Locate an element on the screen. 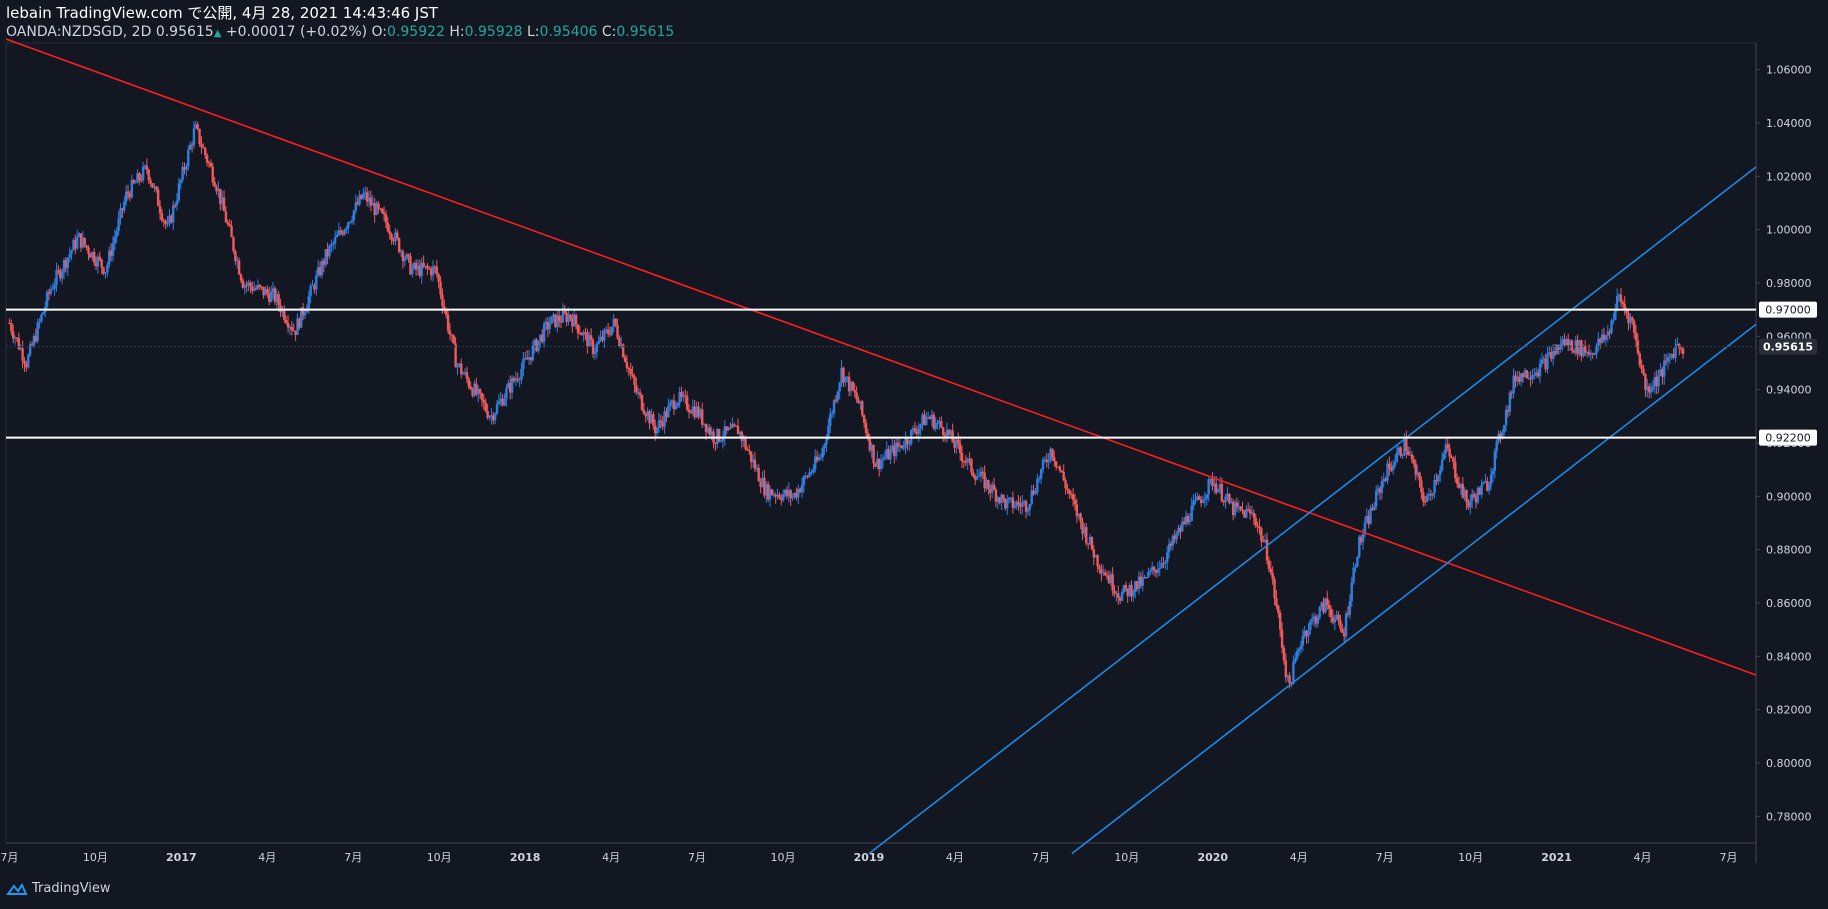 Image resolution: width=1828 pixels, height=909 pixels. y-tick-label: 0.90000 is located at coordinates (1789, 496).